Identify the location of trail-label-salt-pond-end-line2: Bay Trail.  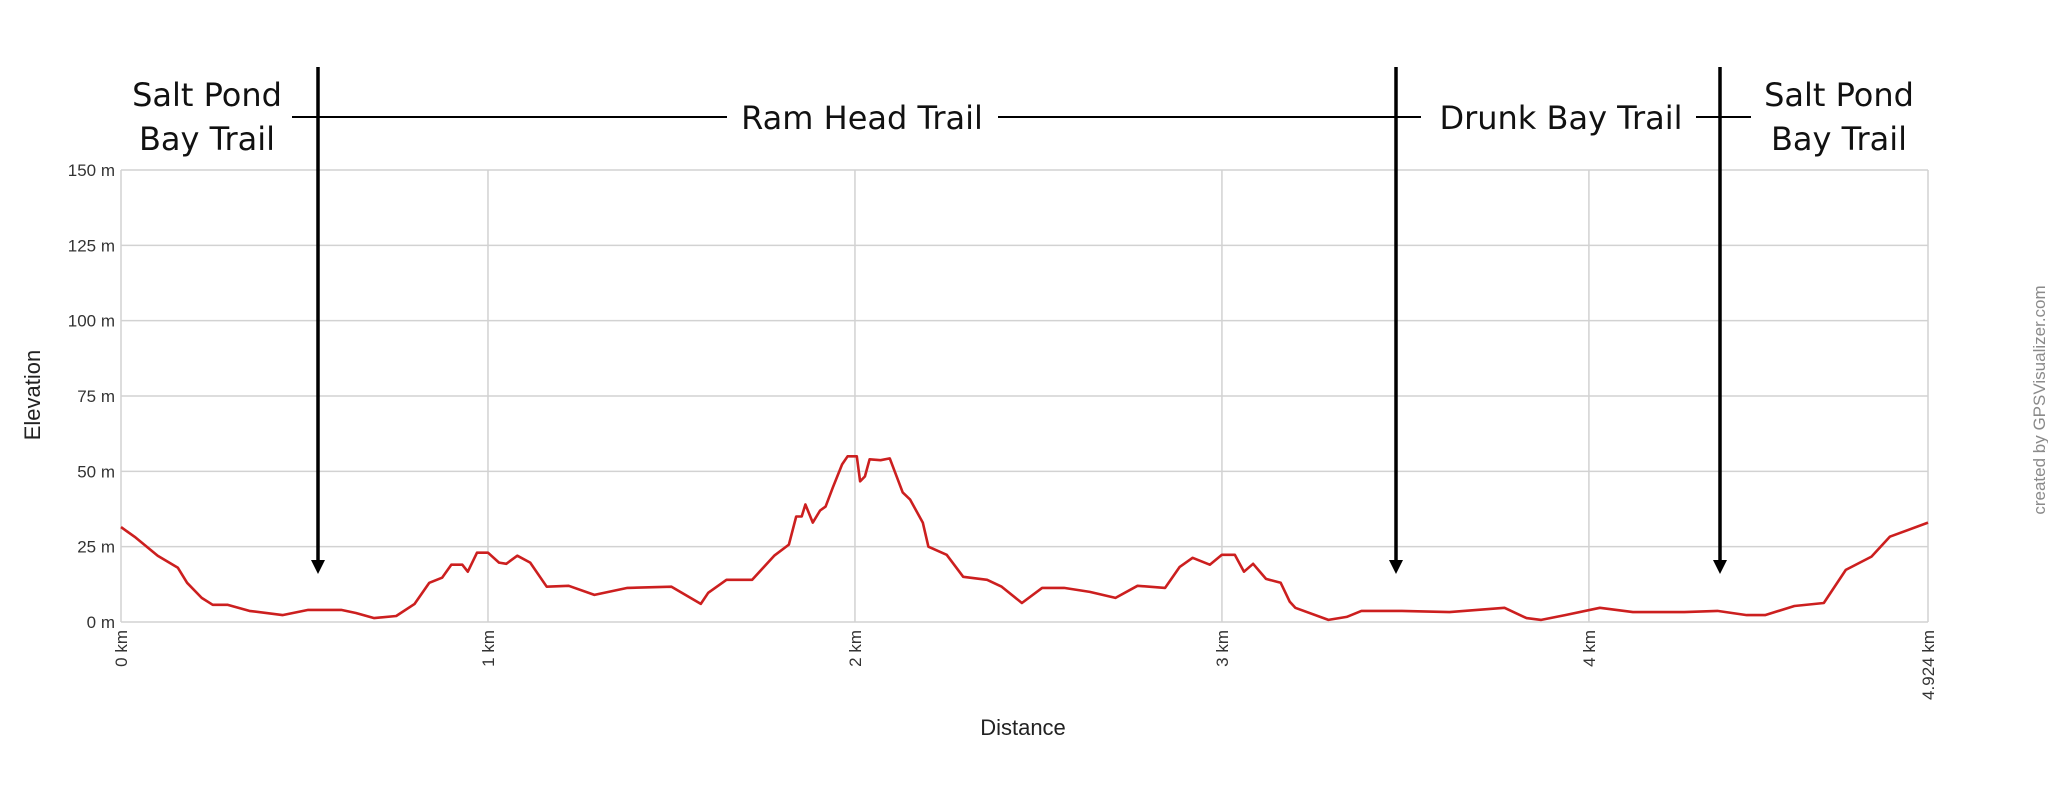
(1839, 139).